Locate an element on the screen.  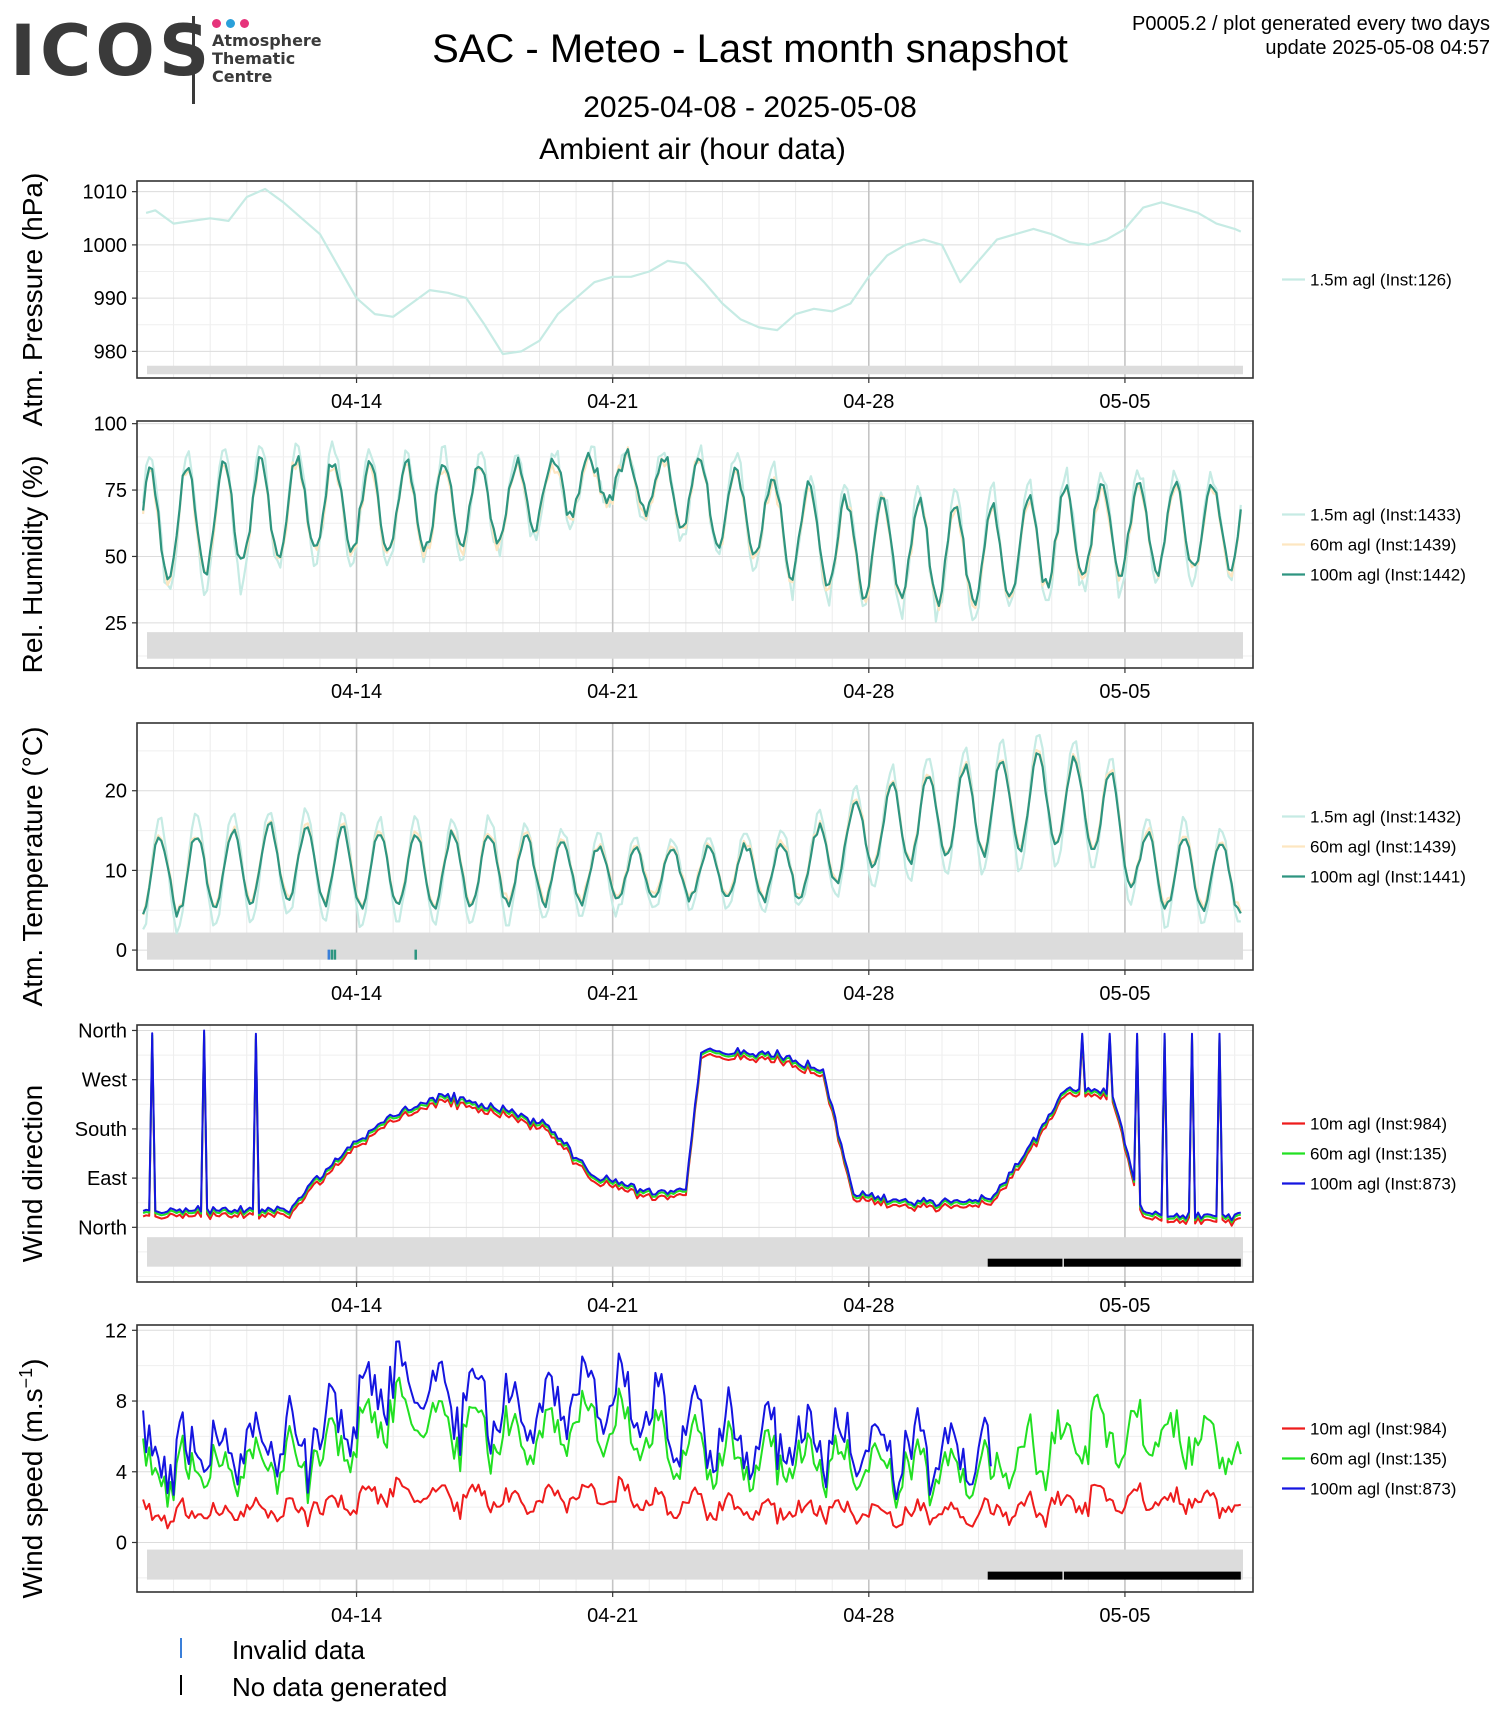
section-title: Ambient air (hour data) is located at coordinates (692, 149).